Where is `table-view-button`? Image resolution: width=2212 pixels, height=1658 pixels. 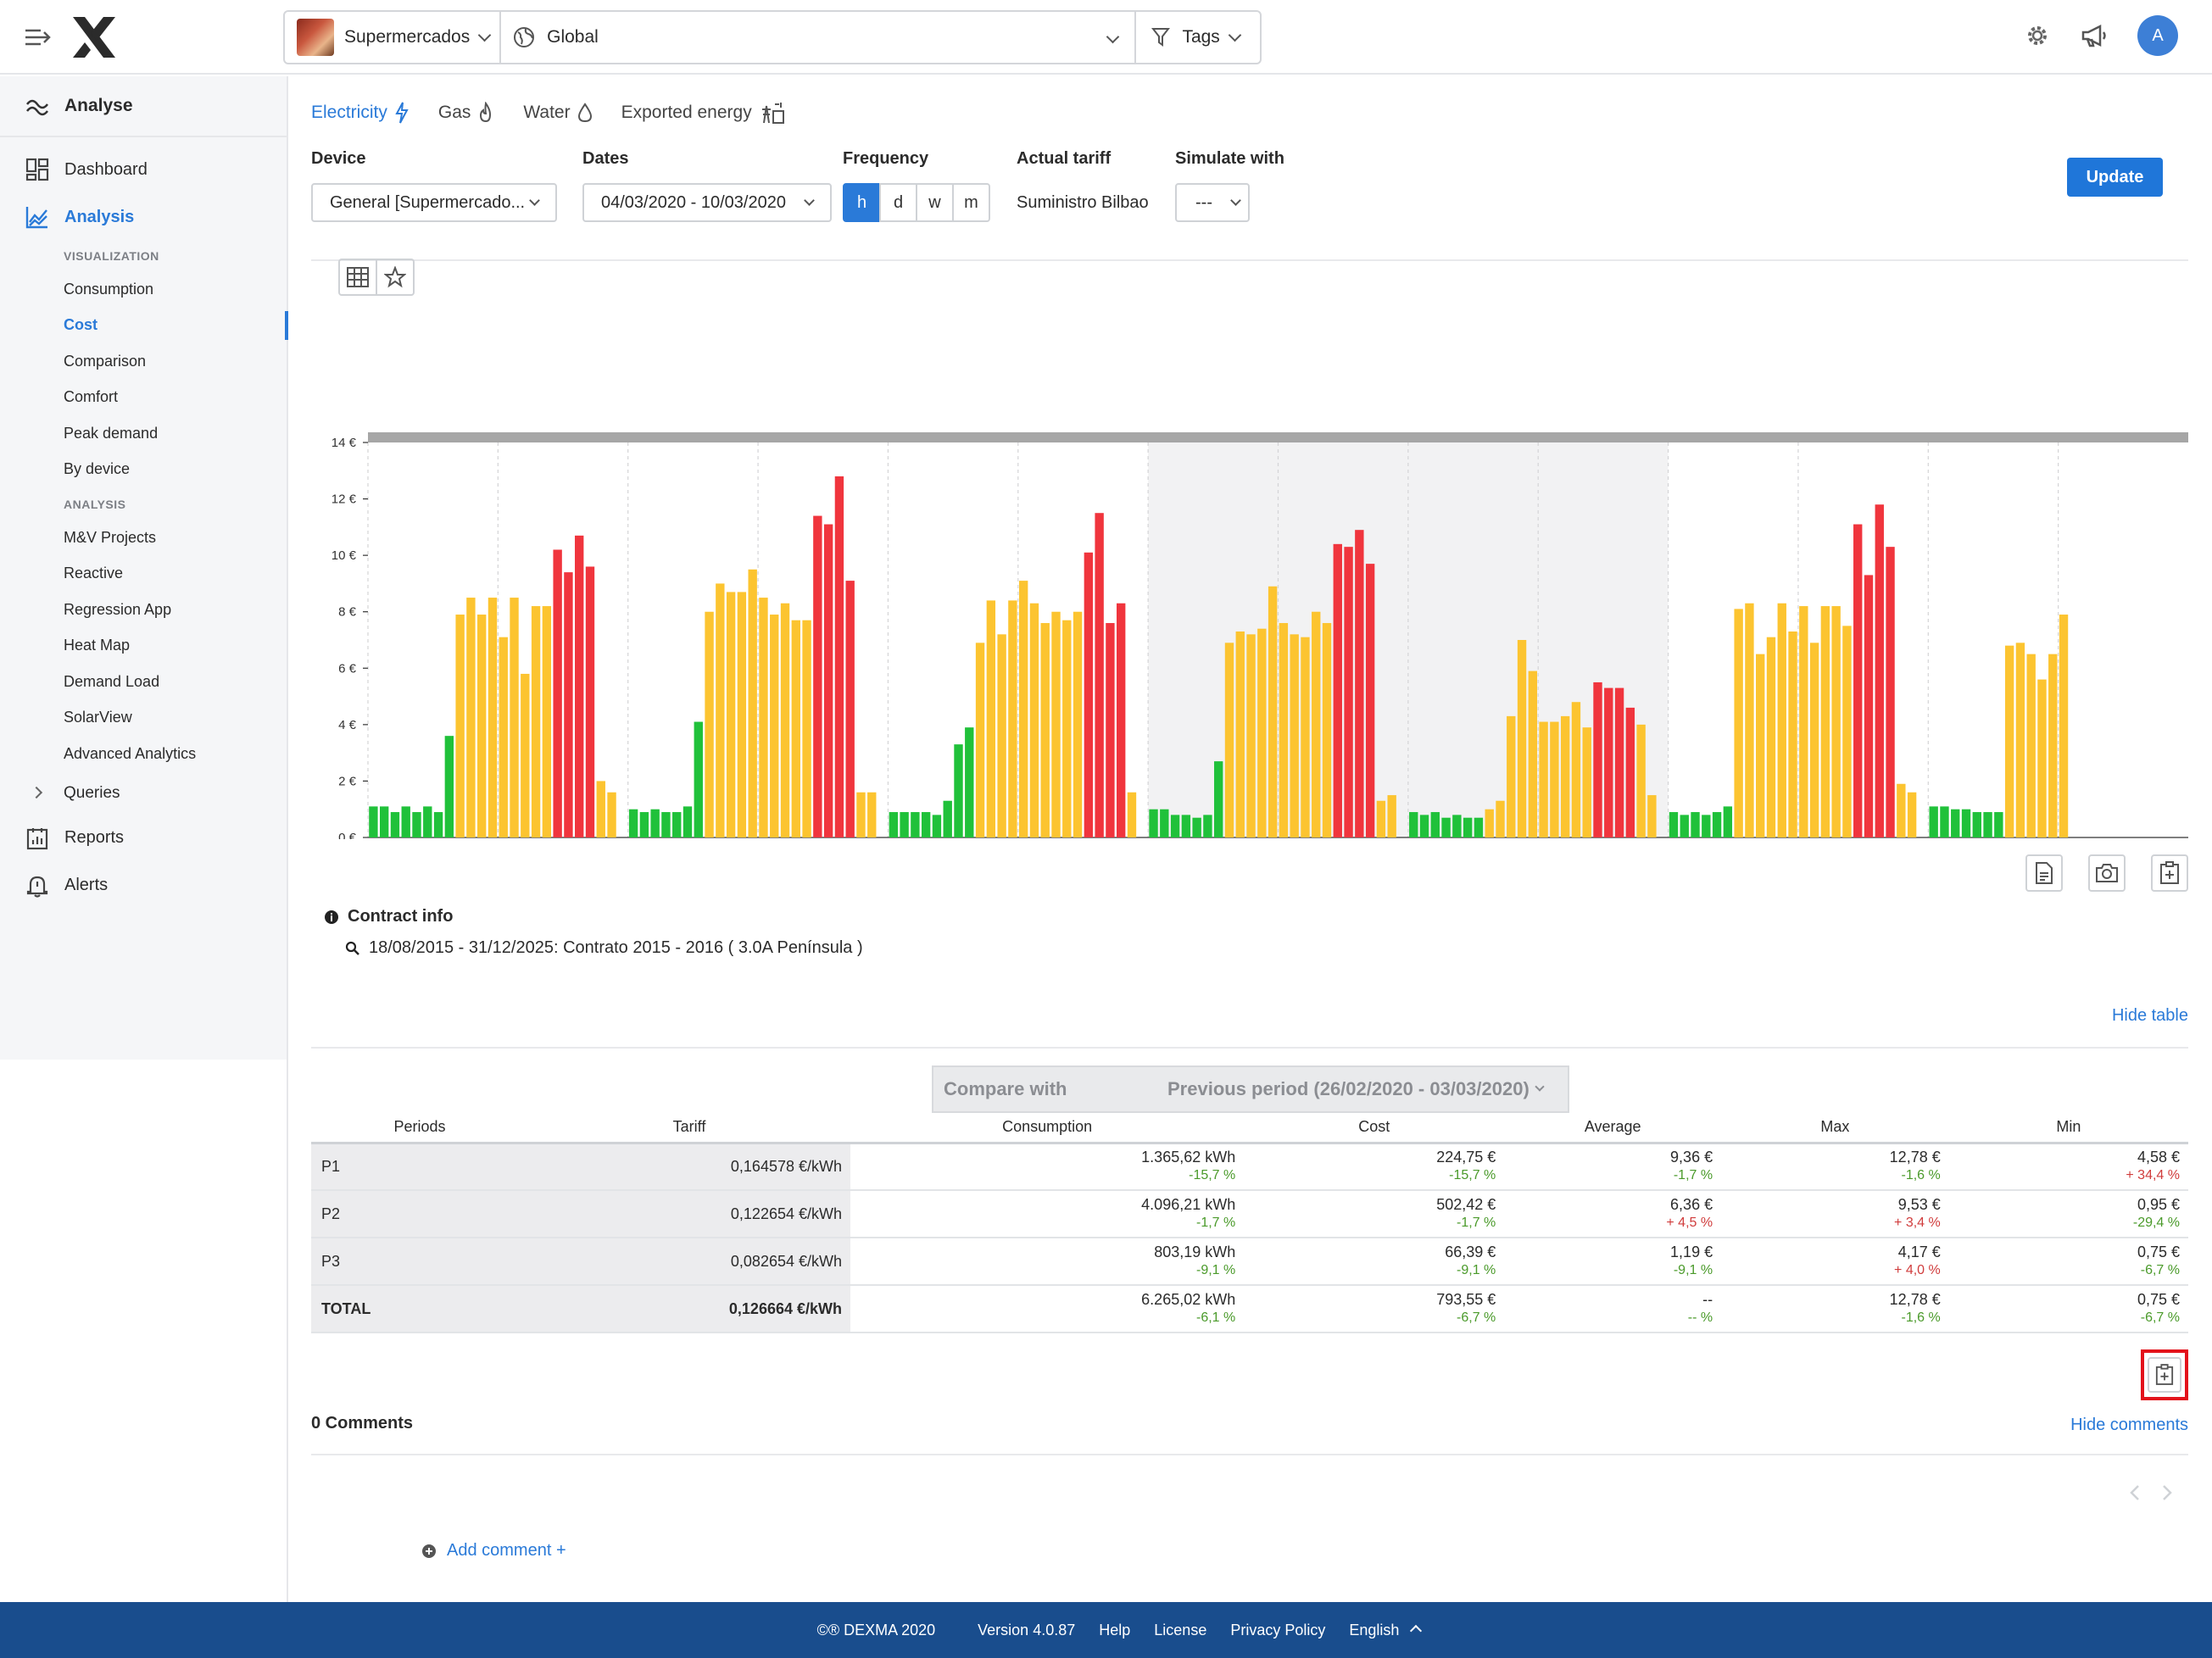 table-view-button is located at coordinates (357, 277).